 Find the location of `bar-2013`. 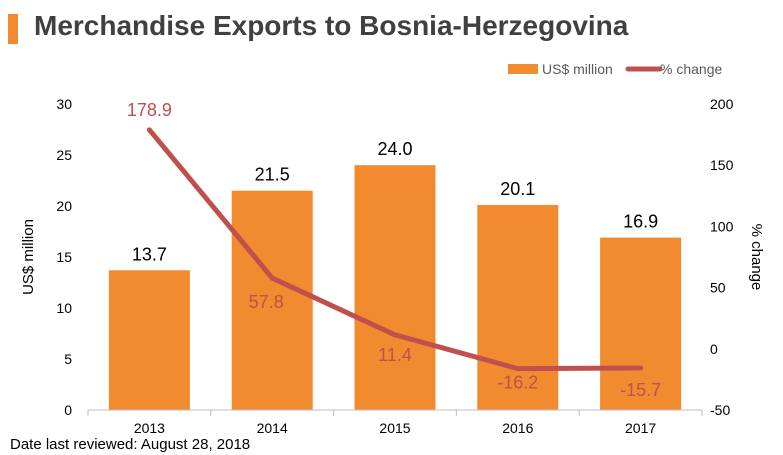

bar-2013 is located at coordinates (149, 340).